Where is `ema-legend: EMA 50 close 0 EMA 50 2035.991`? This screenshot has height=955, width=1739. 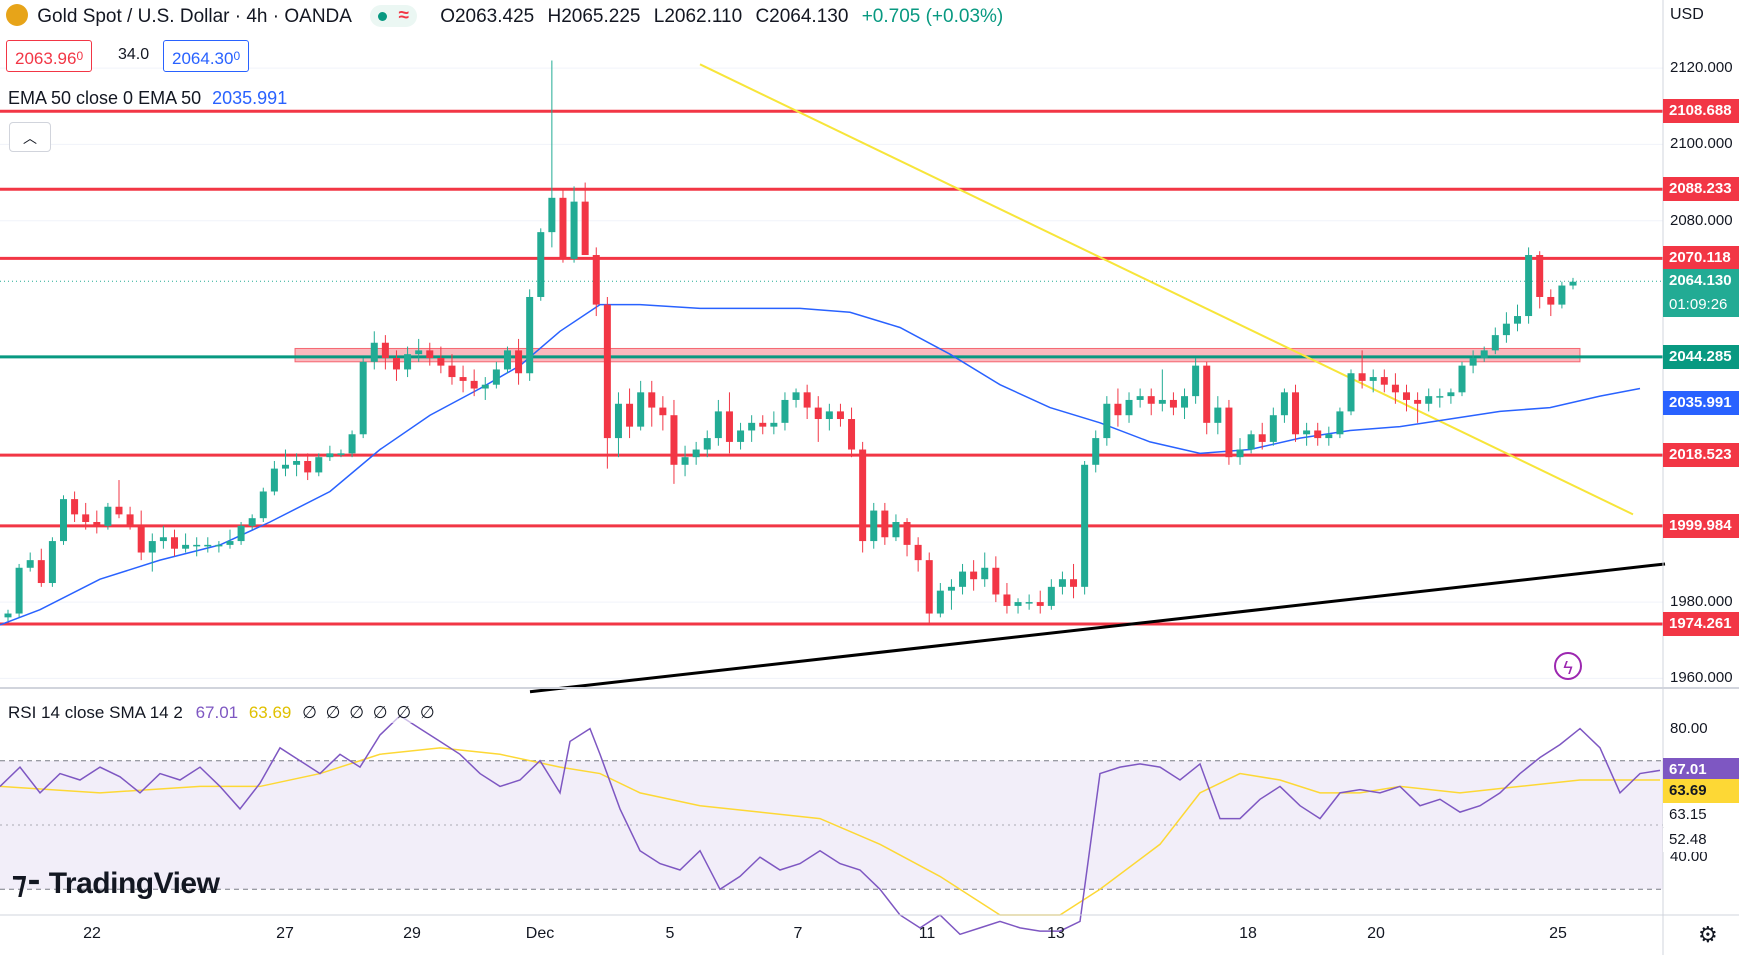
ema-legend: EMA 50 close 0 EMA 50 2035.991 is located at coordinates (148, 98).